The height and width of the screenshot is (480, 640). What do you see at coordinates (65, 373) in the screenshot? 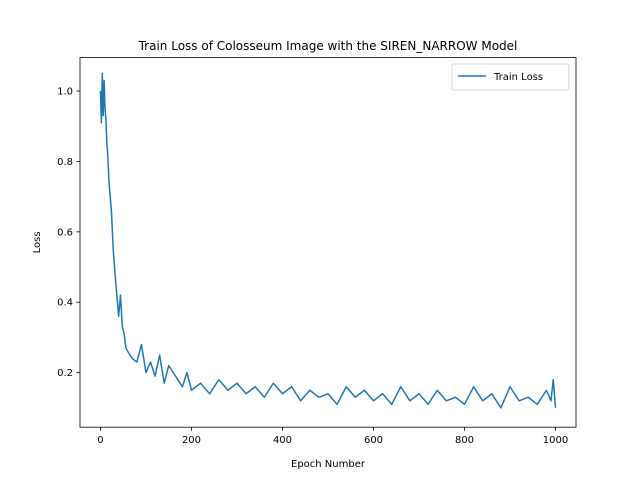
I see `y-tick-label: 0.2` at bounding box center [65, 373].